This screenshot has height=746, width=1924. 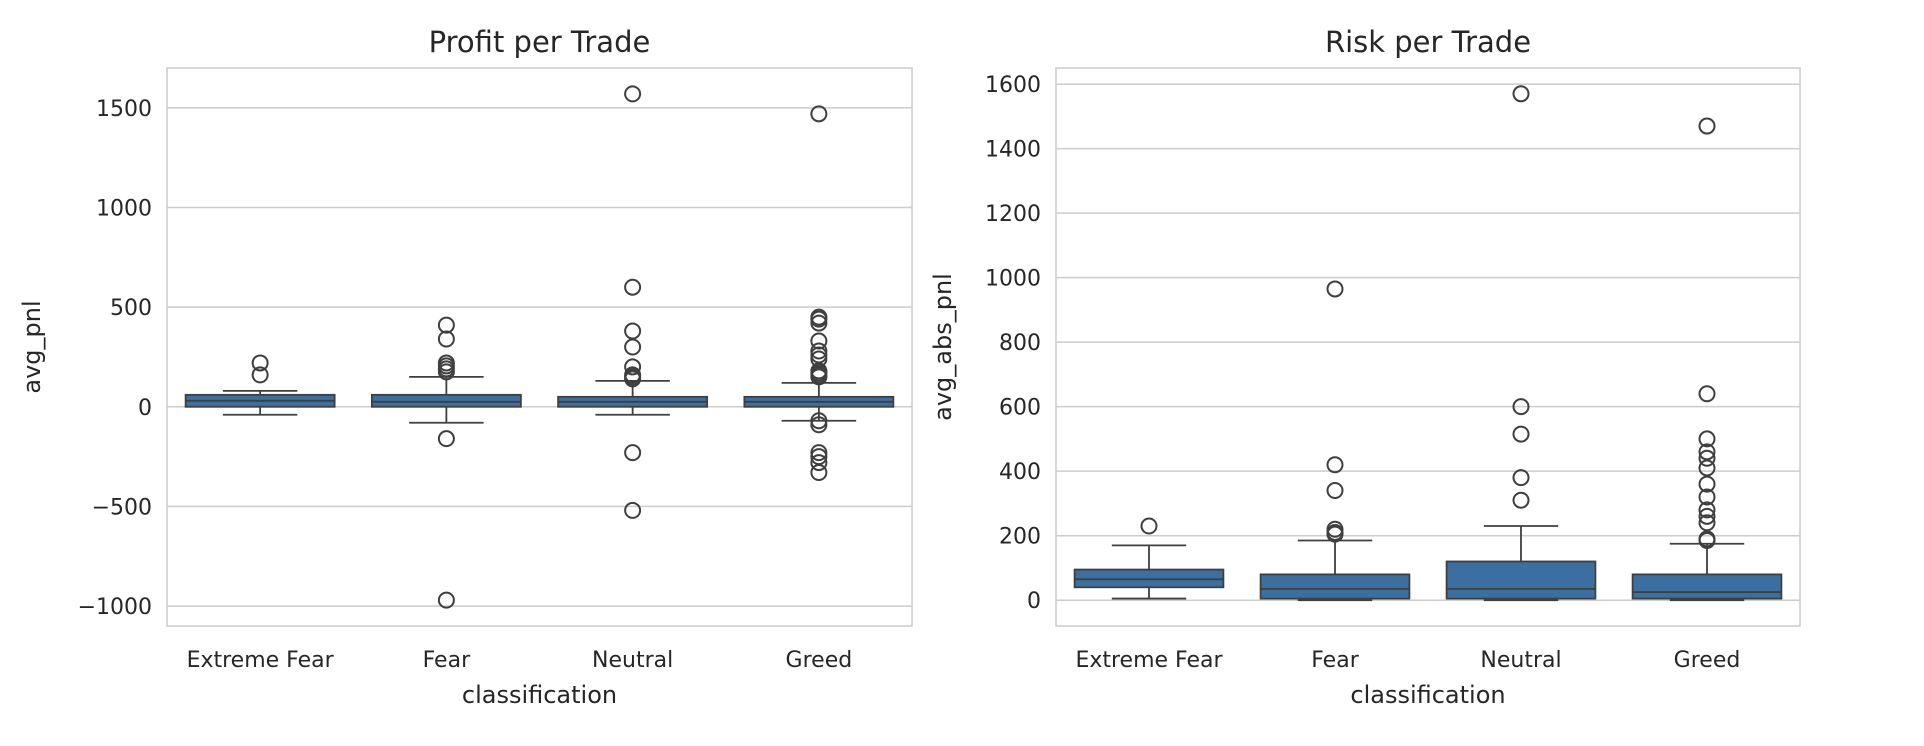 What do you see at coordinates (124, 109) in the screenshot?
I see `y-tick-label: 1500` at bounding box center [124, 109].